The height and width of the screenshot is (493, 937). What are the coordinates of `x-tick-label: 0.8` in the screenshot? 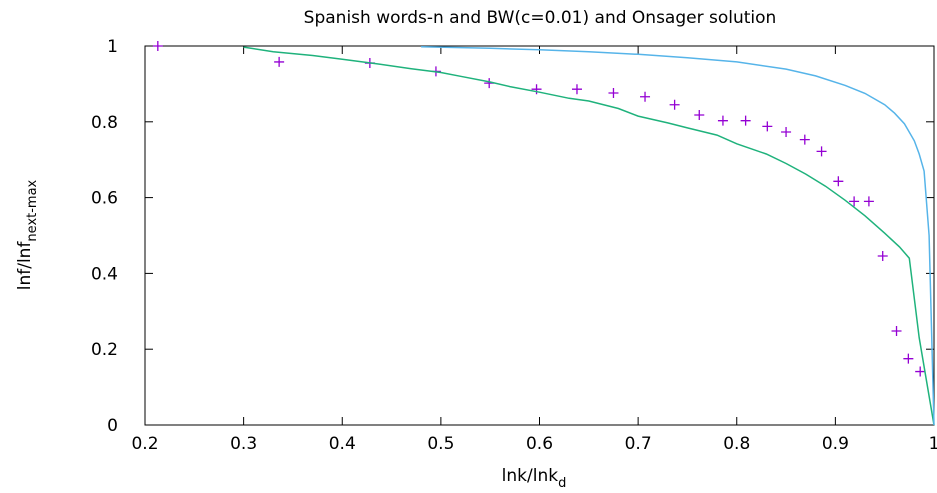 It's located at (736, 444).